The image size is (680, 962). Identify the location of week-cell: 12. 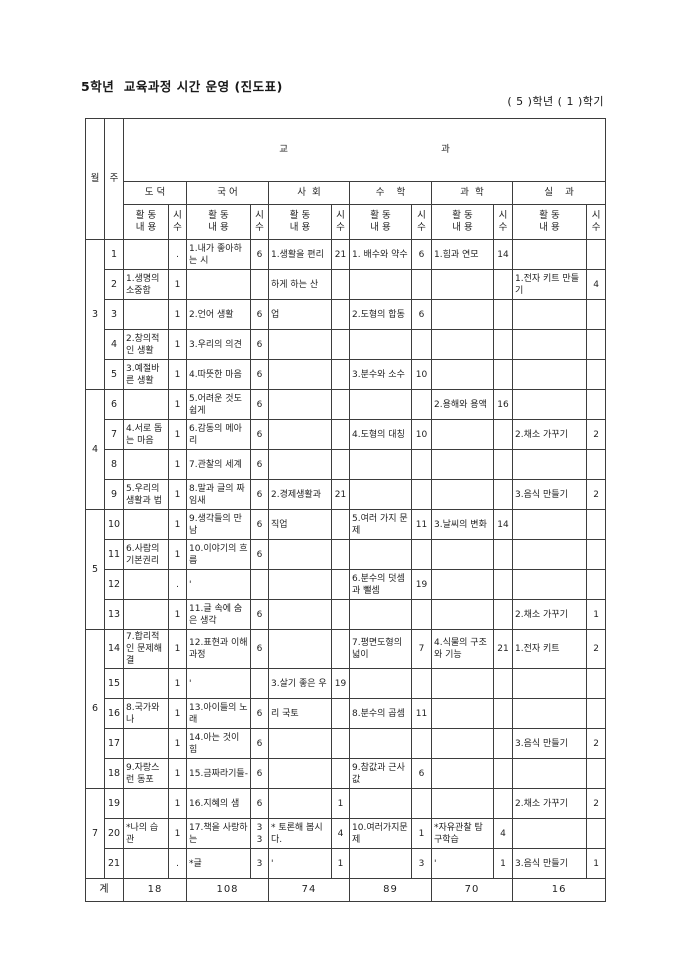
(114, 584).